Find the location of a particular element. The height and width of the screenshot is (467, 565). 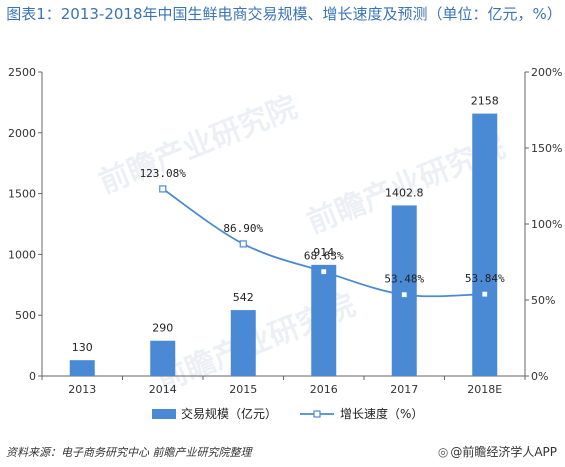

y-right-tick-label: 200% is located at coordinates (546, 72).